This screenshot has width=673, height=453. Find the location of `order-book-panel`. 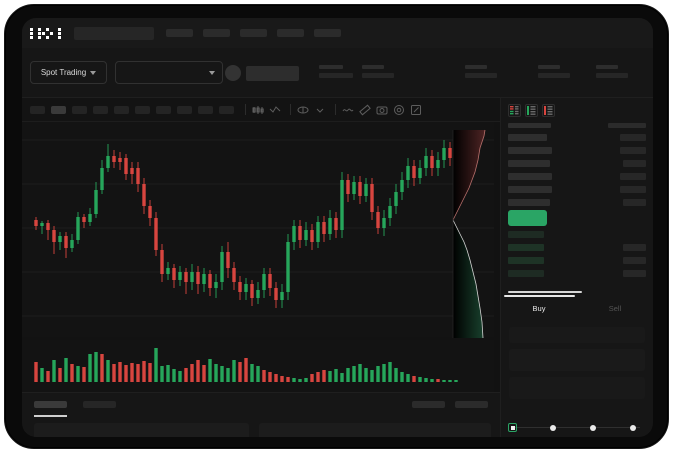

order-book-panel is located at coordinates (576, 197).